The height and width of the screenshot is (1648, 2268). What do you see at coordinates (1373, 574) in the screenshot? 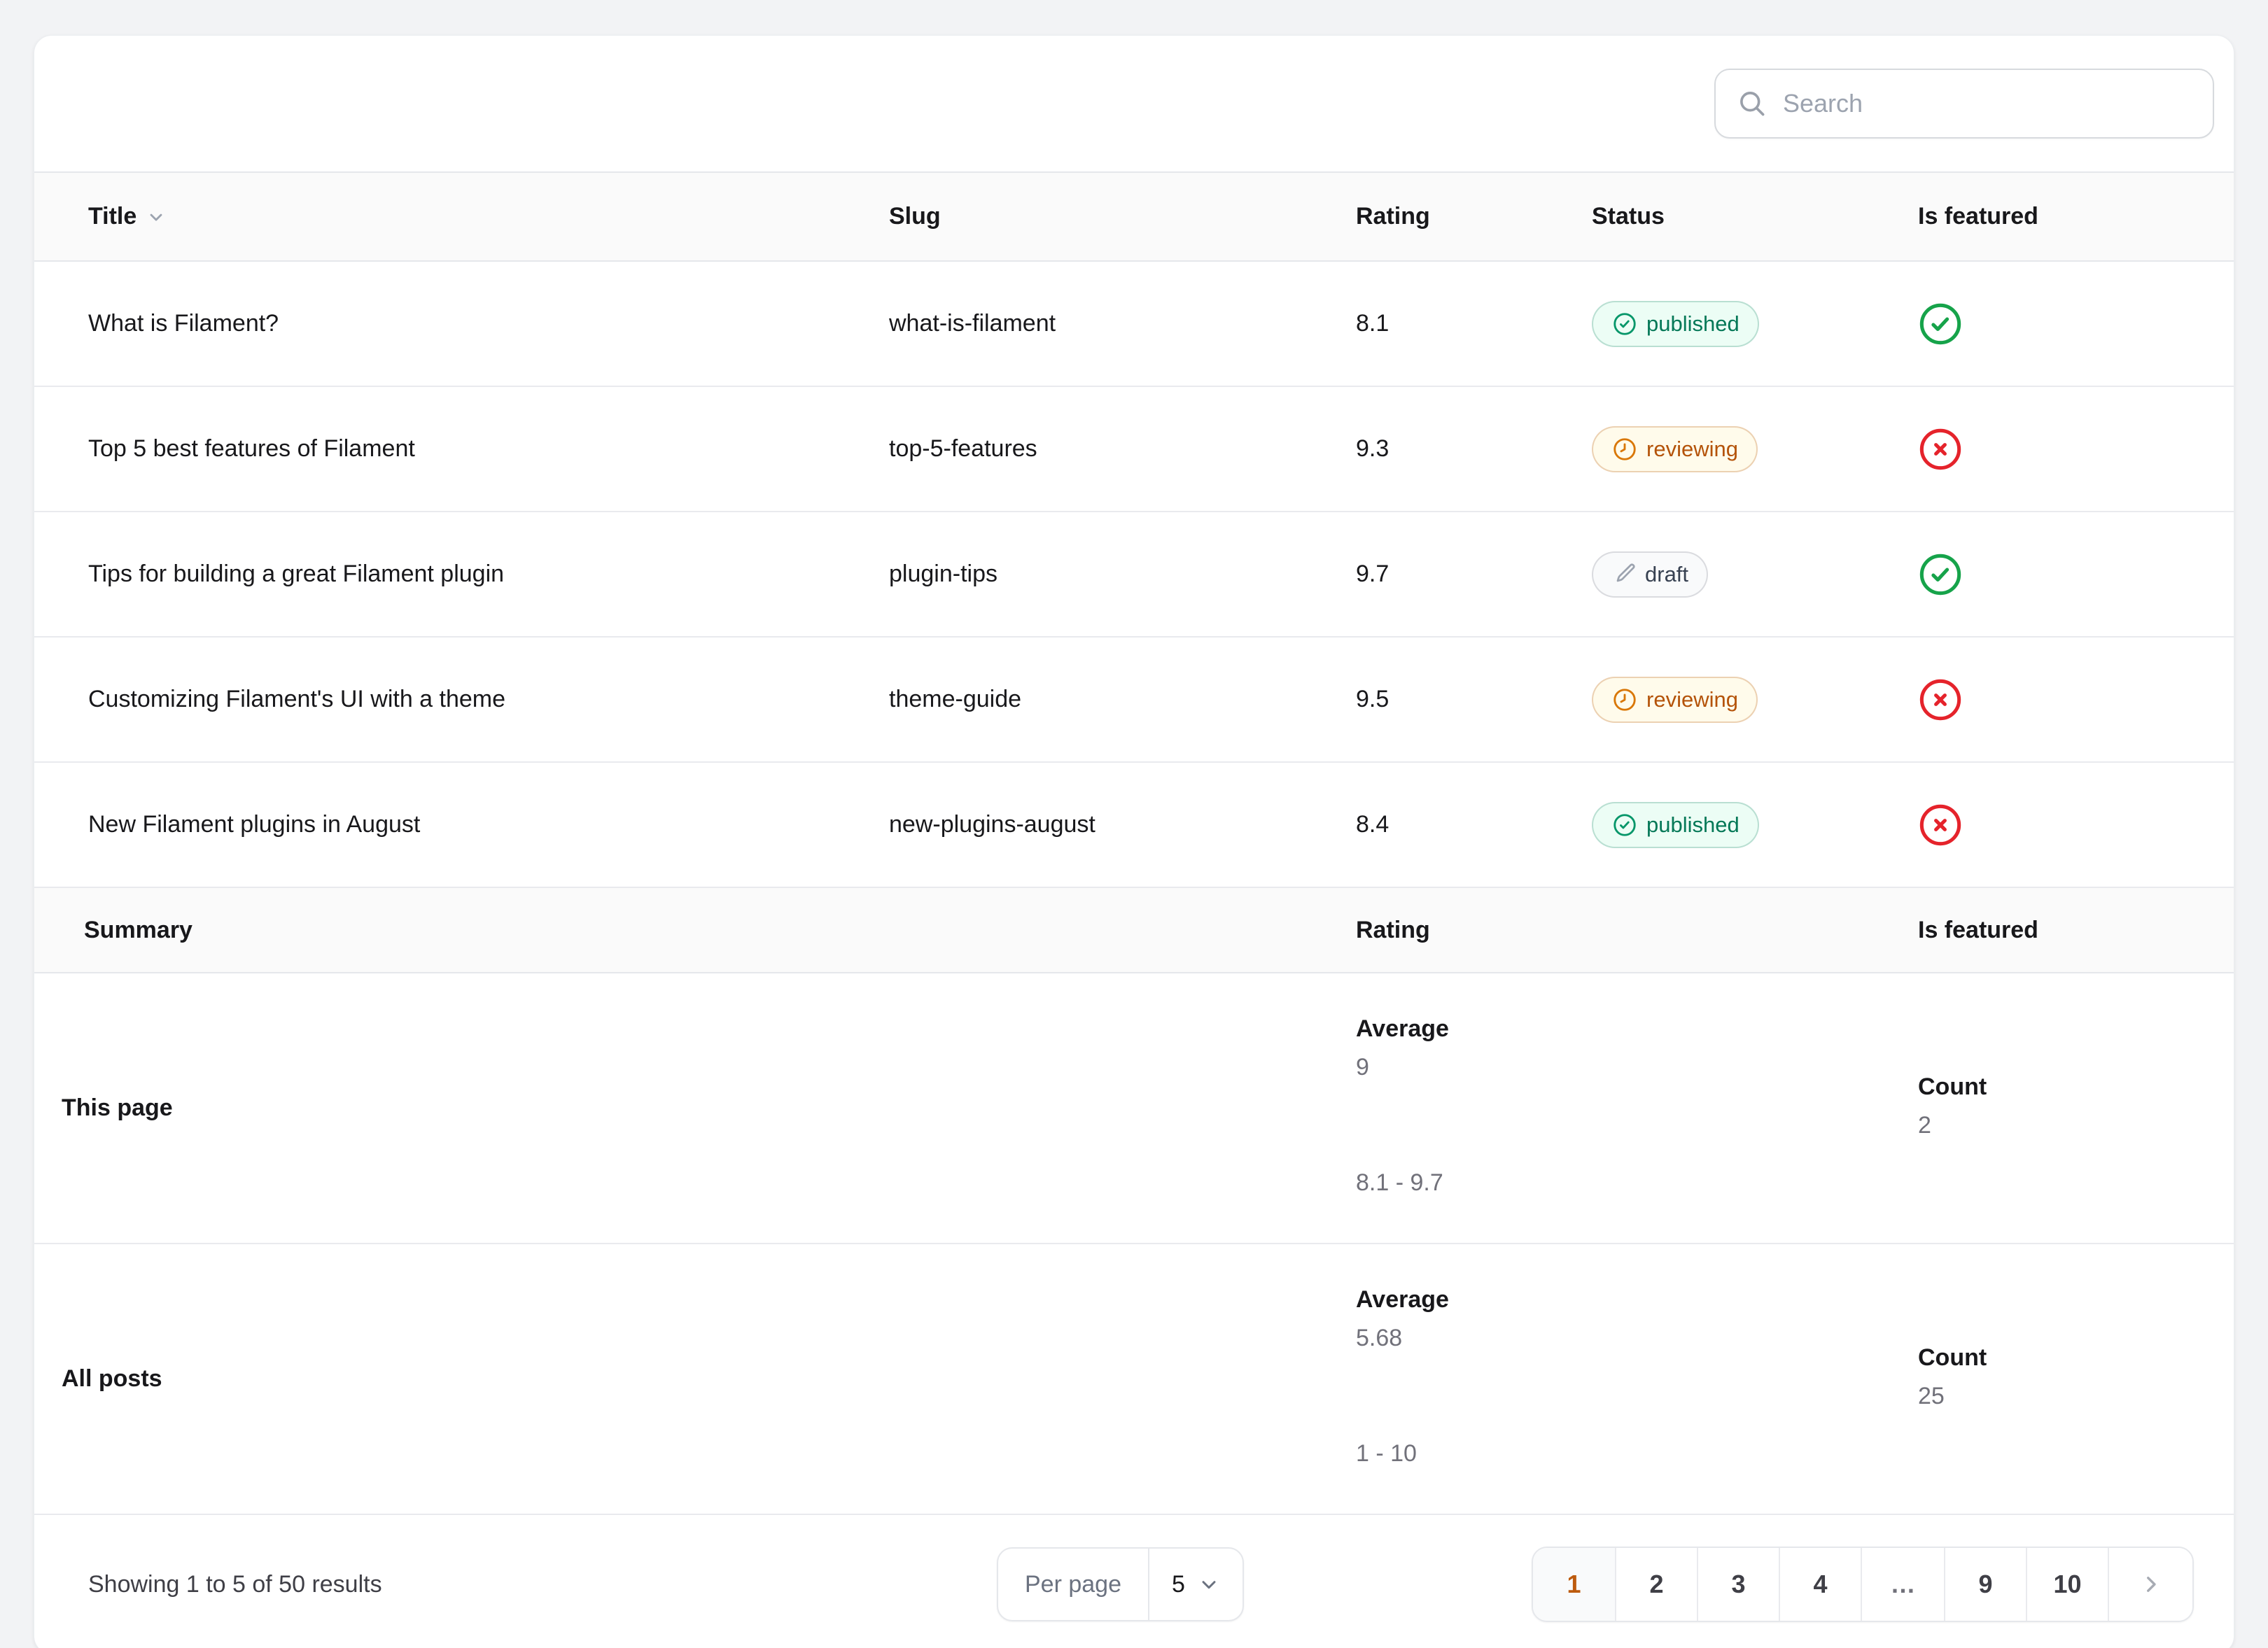
I see `cell-rating: 9.7` at bounding box center [1373, 574].